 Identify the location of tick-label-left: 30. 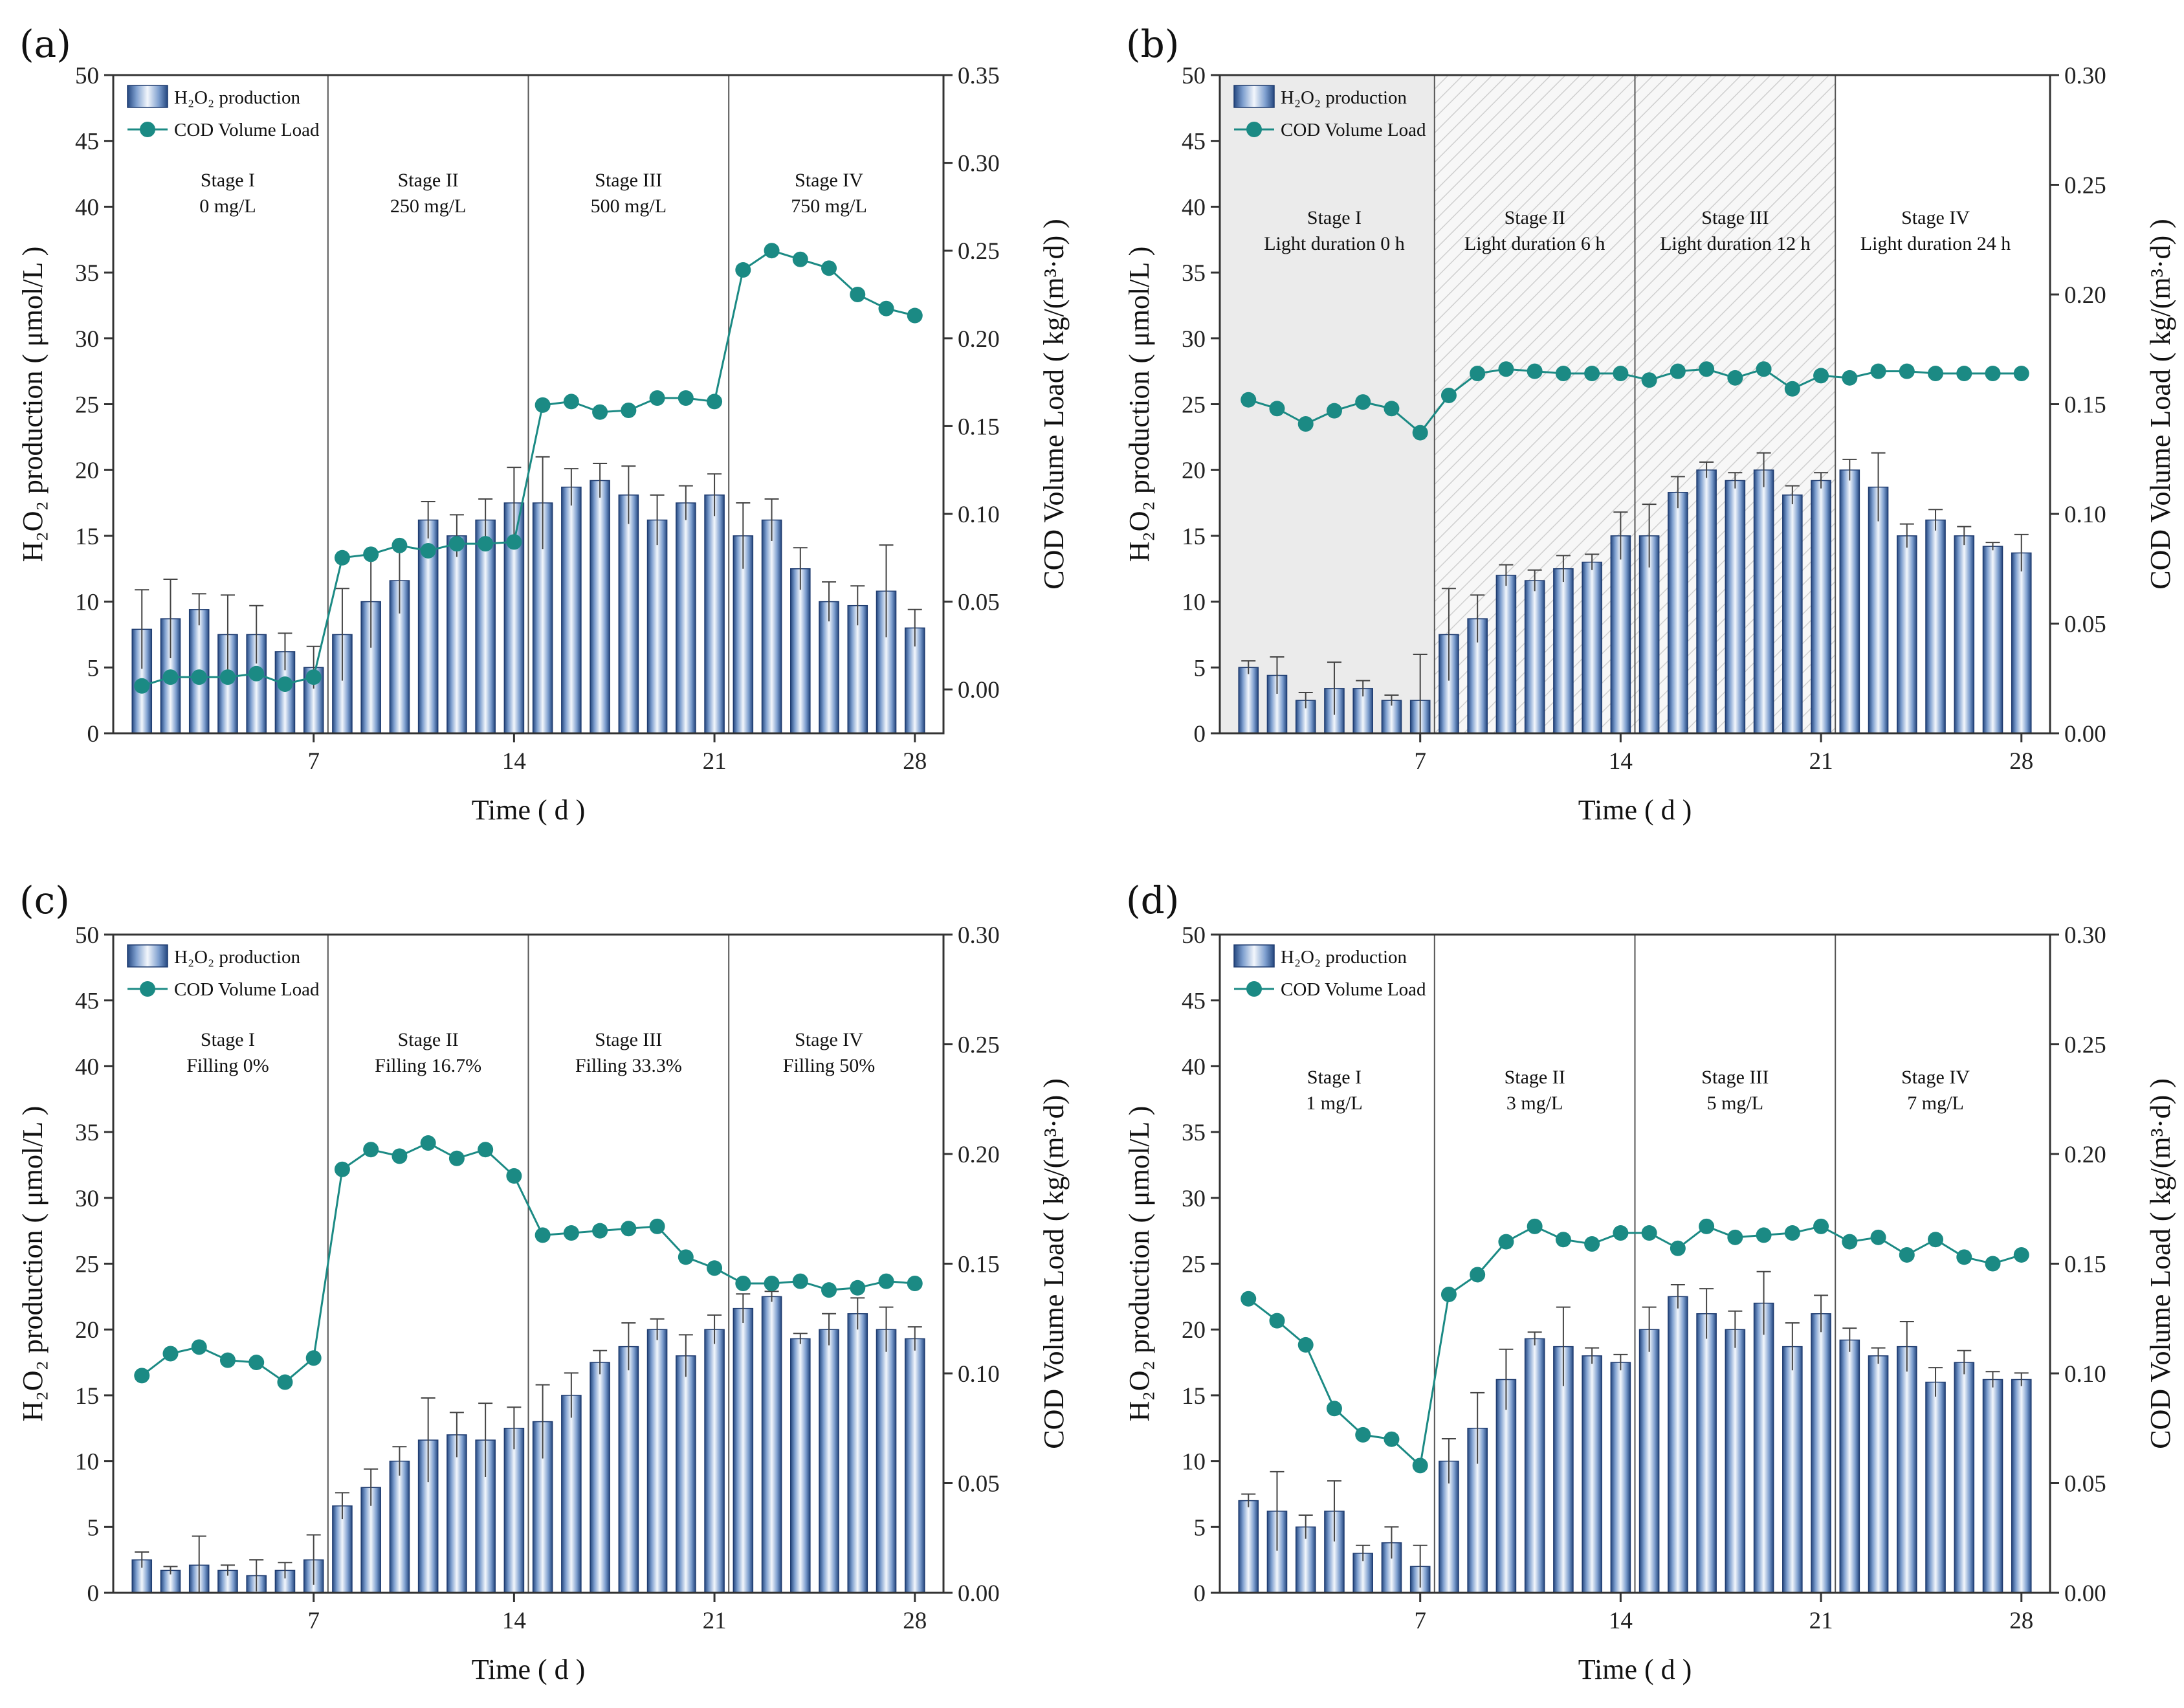
(87, 340).